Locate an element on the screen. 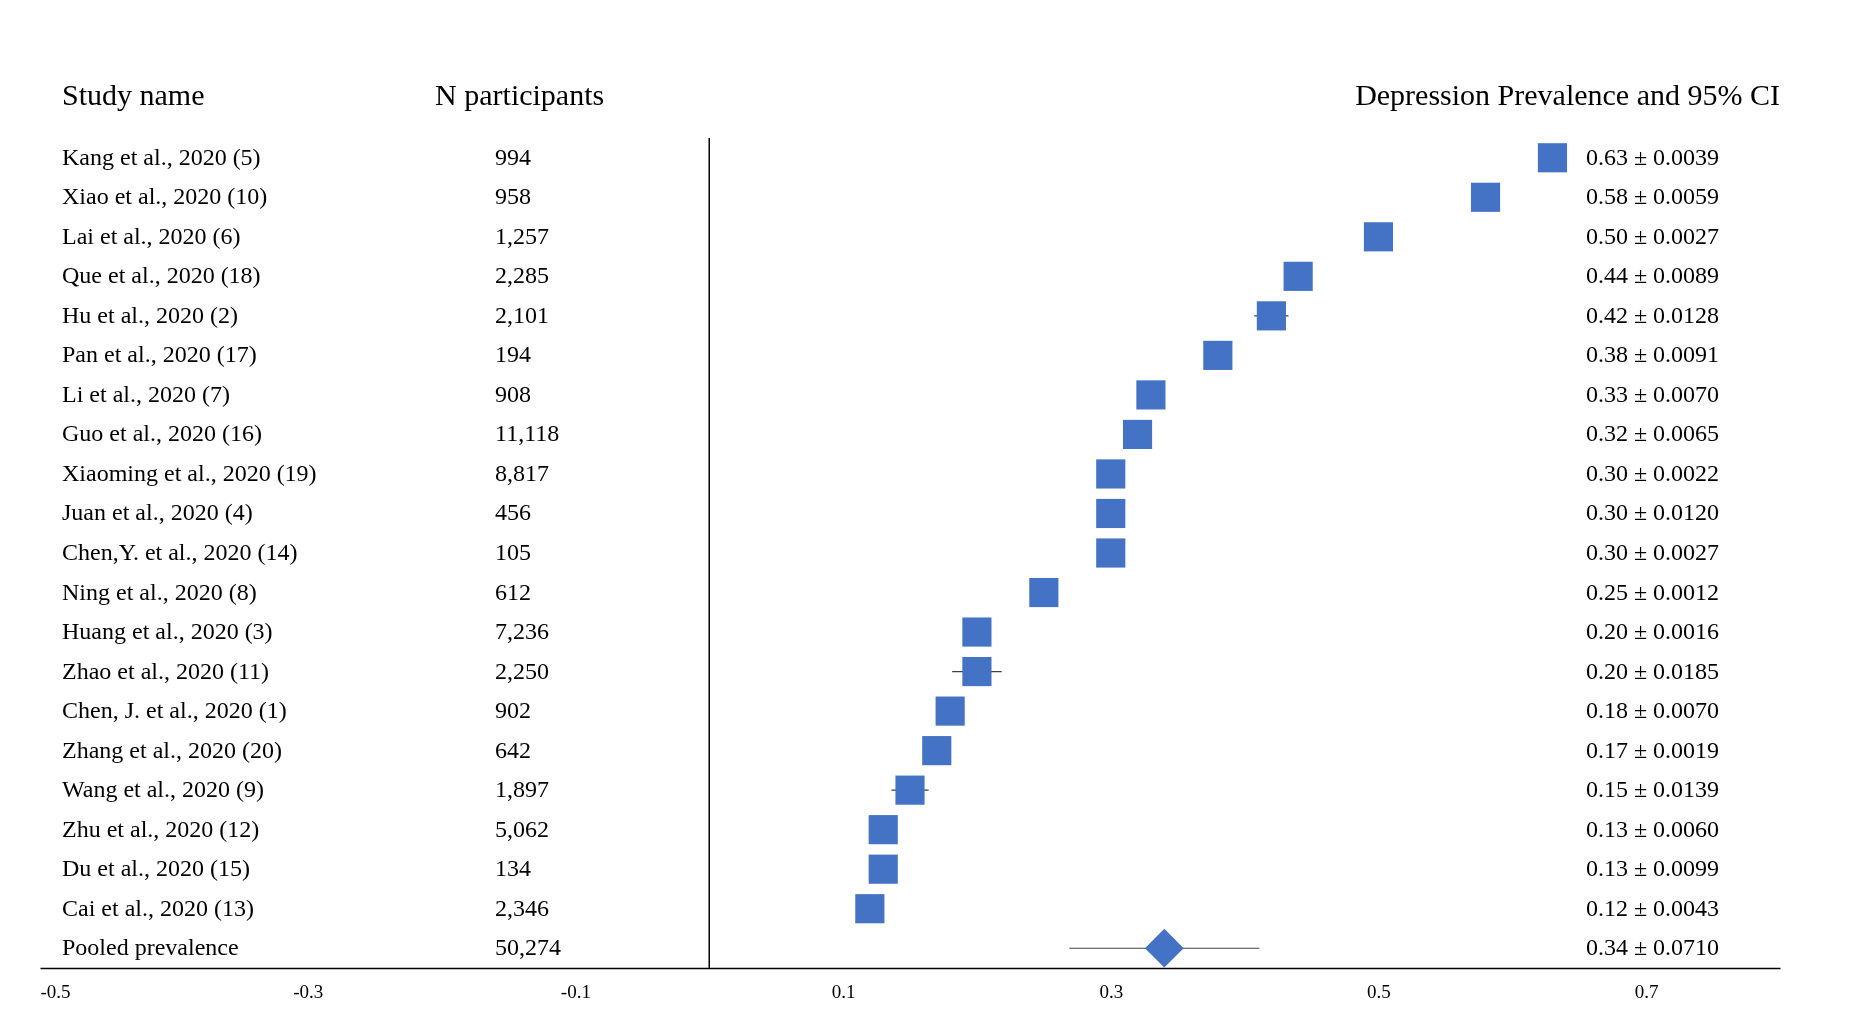 The width and height of the screenshot is (1865, 1018). annotation: 1,257 is located at coordinates (522, 235).